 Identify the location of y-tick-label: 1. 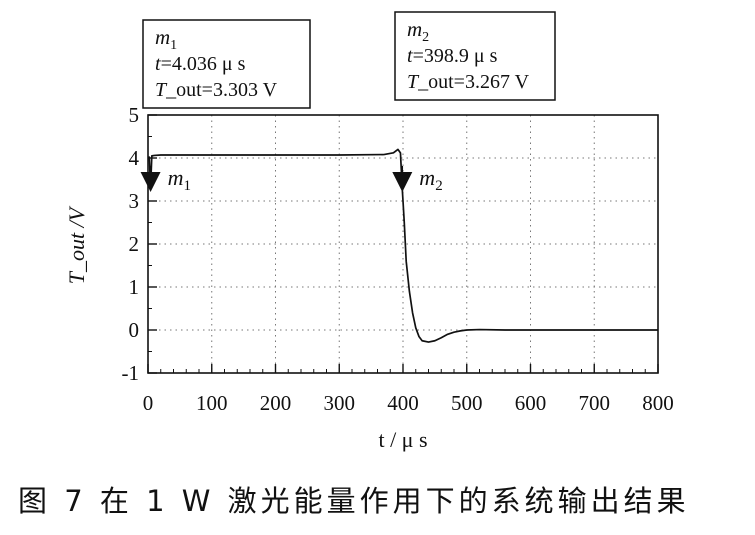
(134, 287).